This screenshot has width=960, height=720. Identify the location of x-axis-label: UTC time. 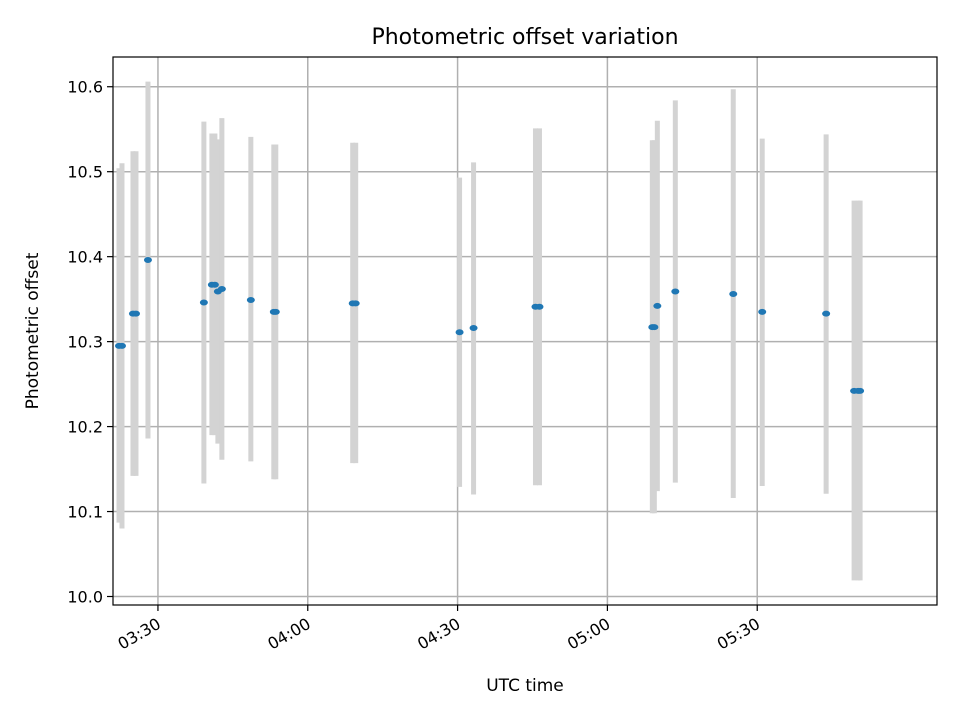
(525, 686).